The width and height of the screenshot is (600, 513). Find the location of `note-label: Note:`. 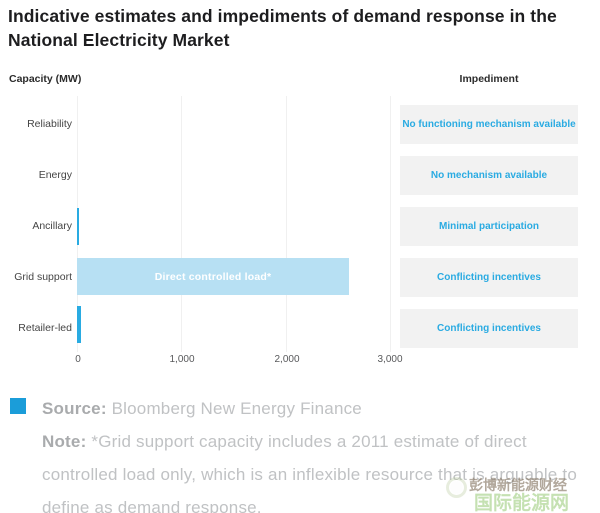

note-label: Note: is located at coordinates (64, 441).